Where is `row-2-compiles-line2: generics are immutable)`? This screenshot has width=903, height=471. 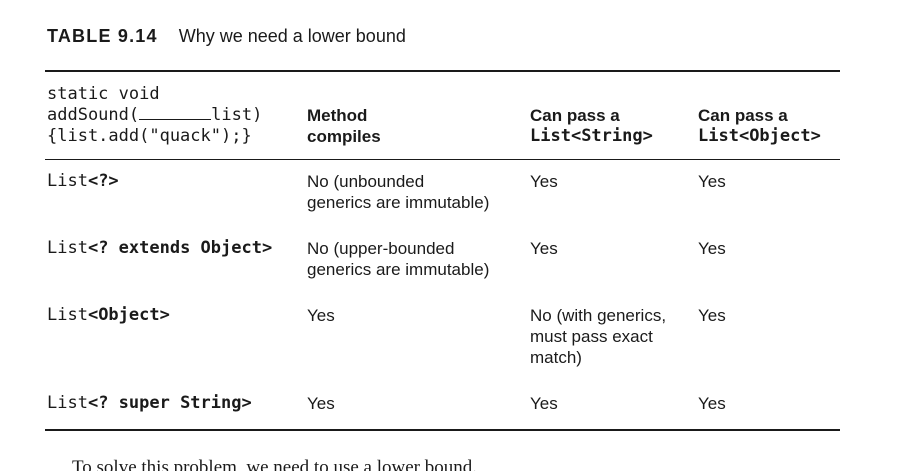
row-2-compiles-line2: generics are immutable) is located at coordinates (398, 269).